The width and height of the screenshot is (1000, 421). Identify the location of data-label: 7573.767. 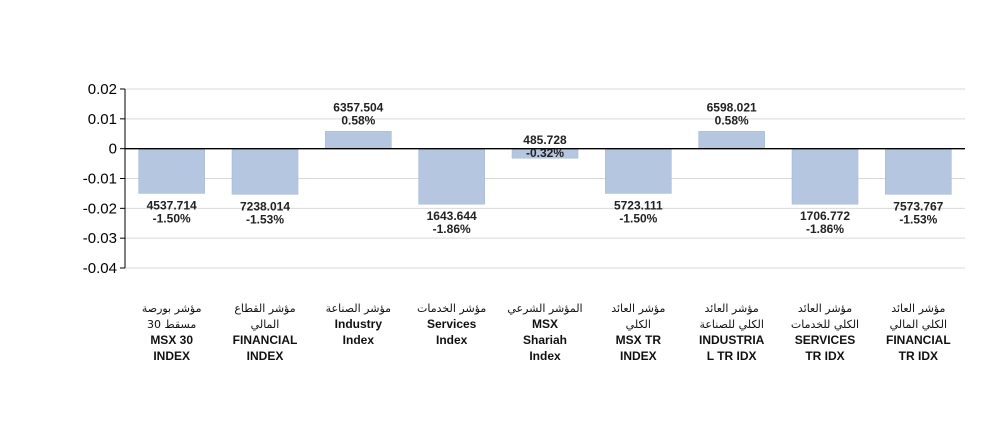
(918, 206).